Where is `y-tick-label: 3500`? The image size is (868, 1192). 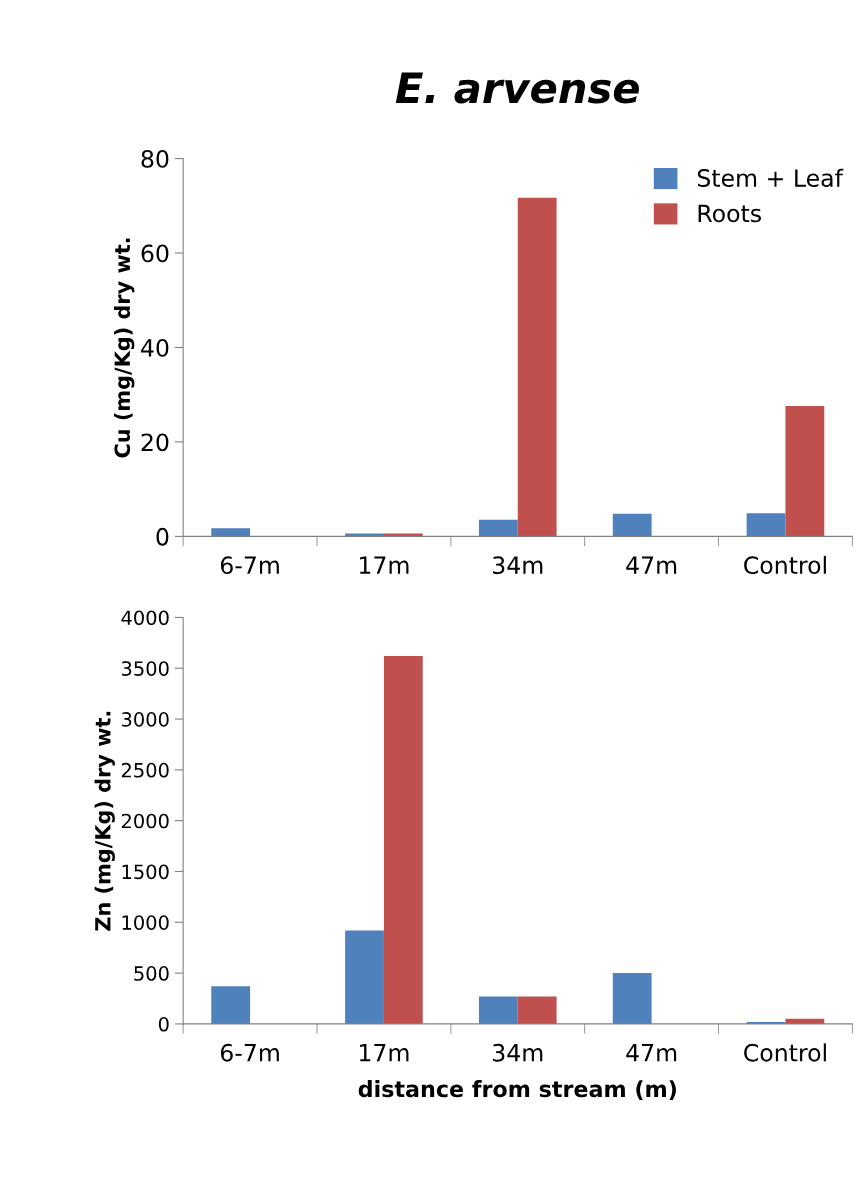 y-tick-label: 3500 is located at coordinates (145, 668).